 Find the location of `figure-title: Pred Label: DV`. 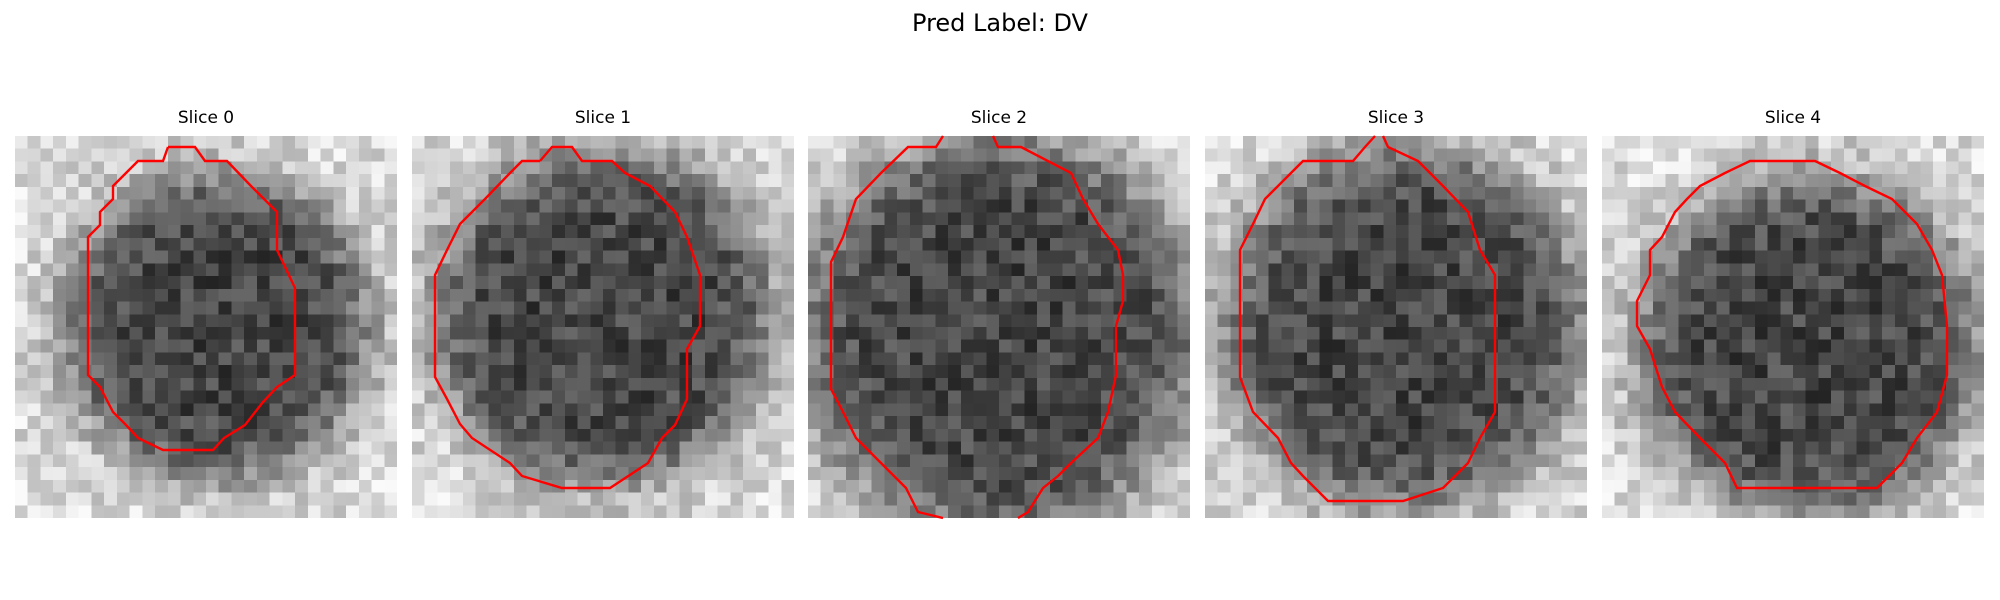

figure-title: Pred Label: DV is located at coordinates (1000, 23).